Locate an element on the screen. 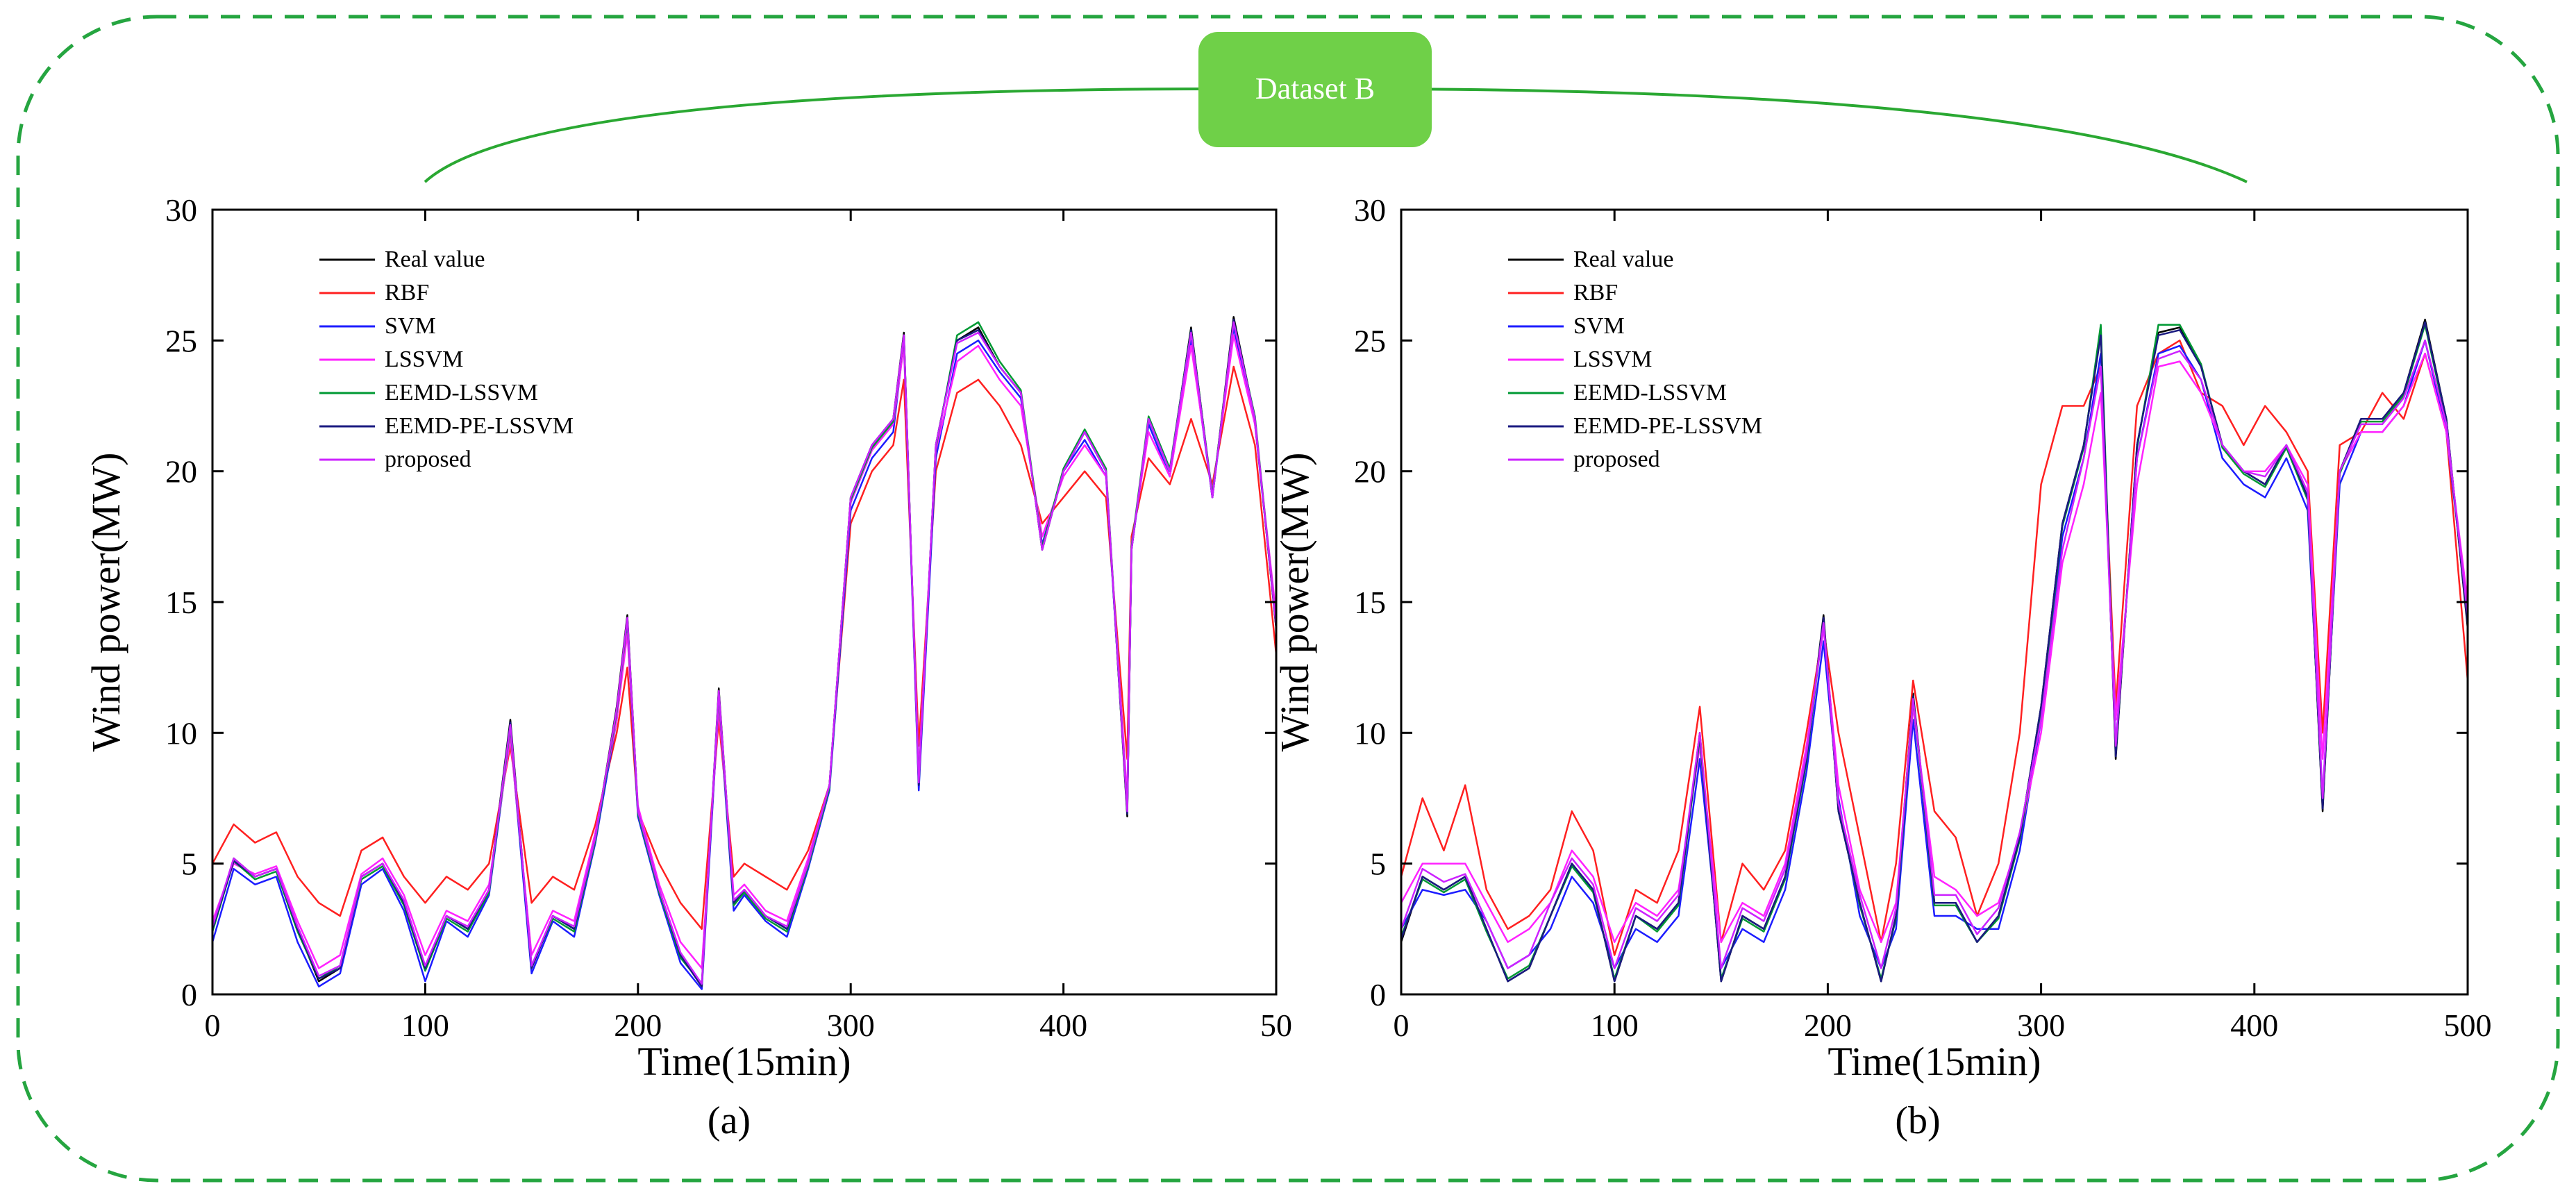  dataset-banner: Dataset B is located at coordinates (1315, 89).